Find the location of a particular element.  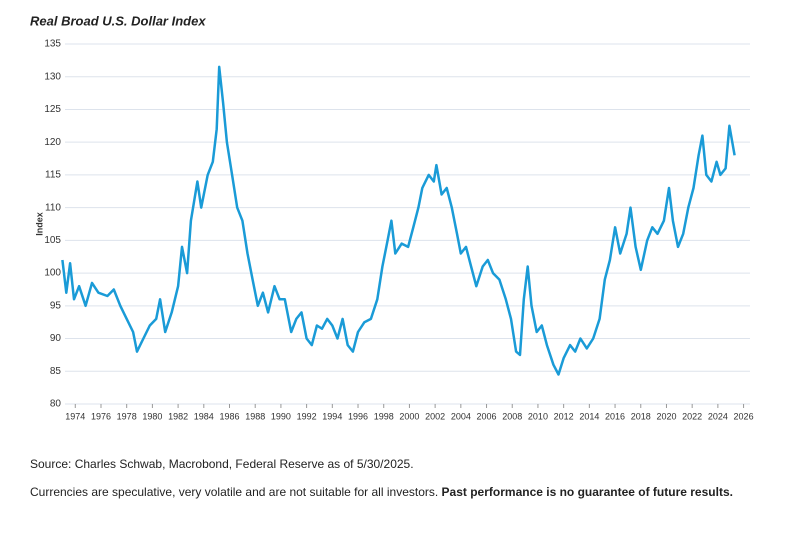

y-tick-label: 110 is located at coordinates (53, 207).